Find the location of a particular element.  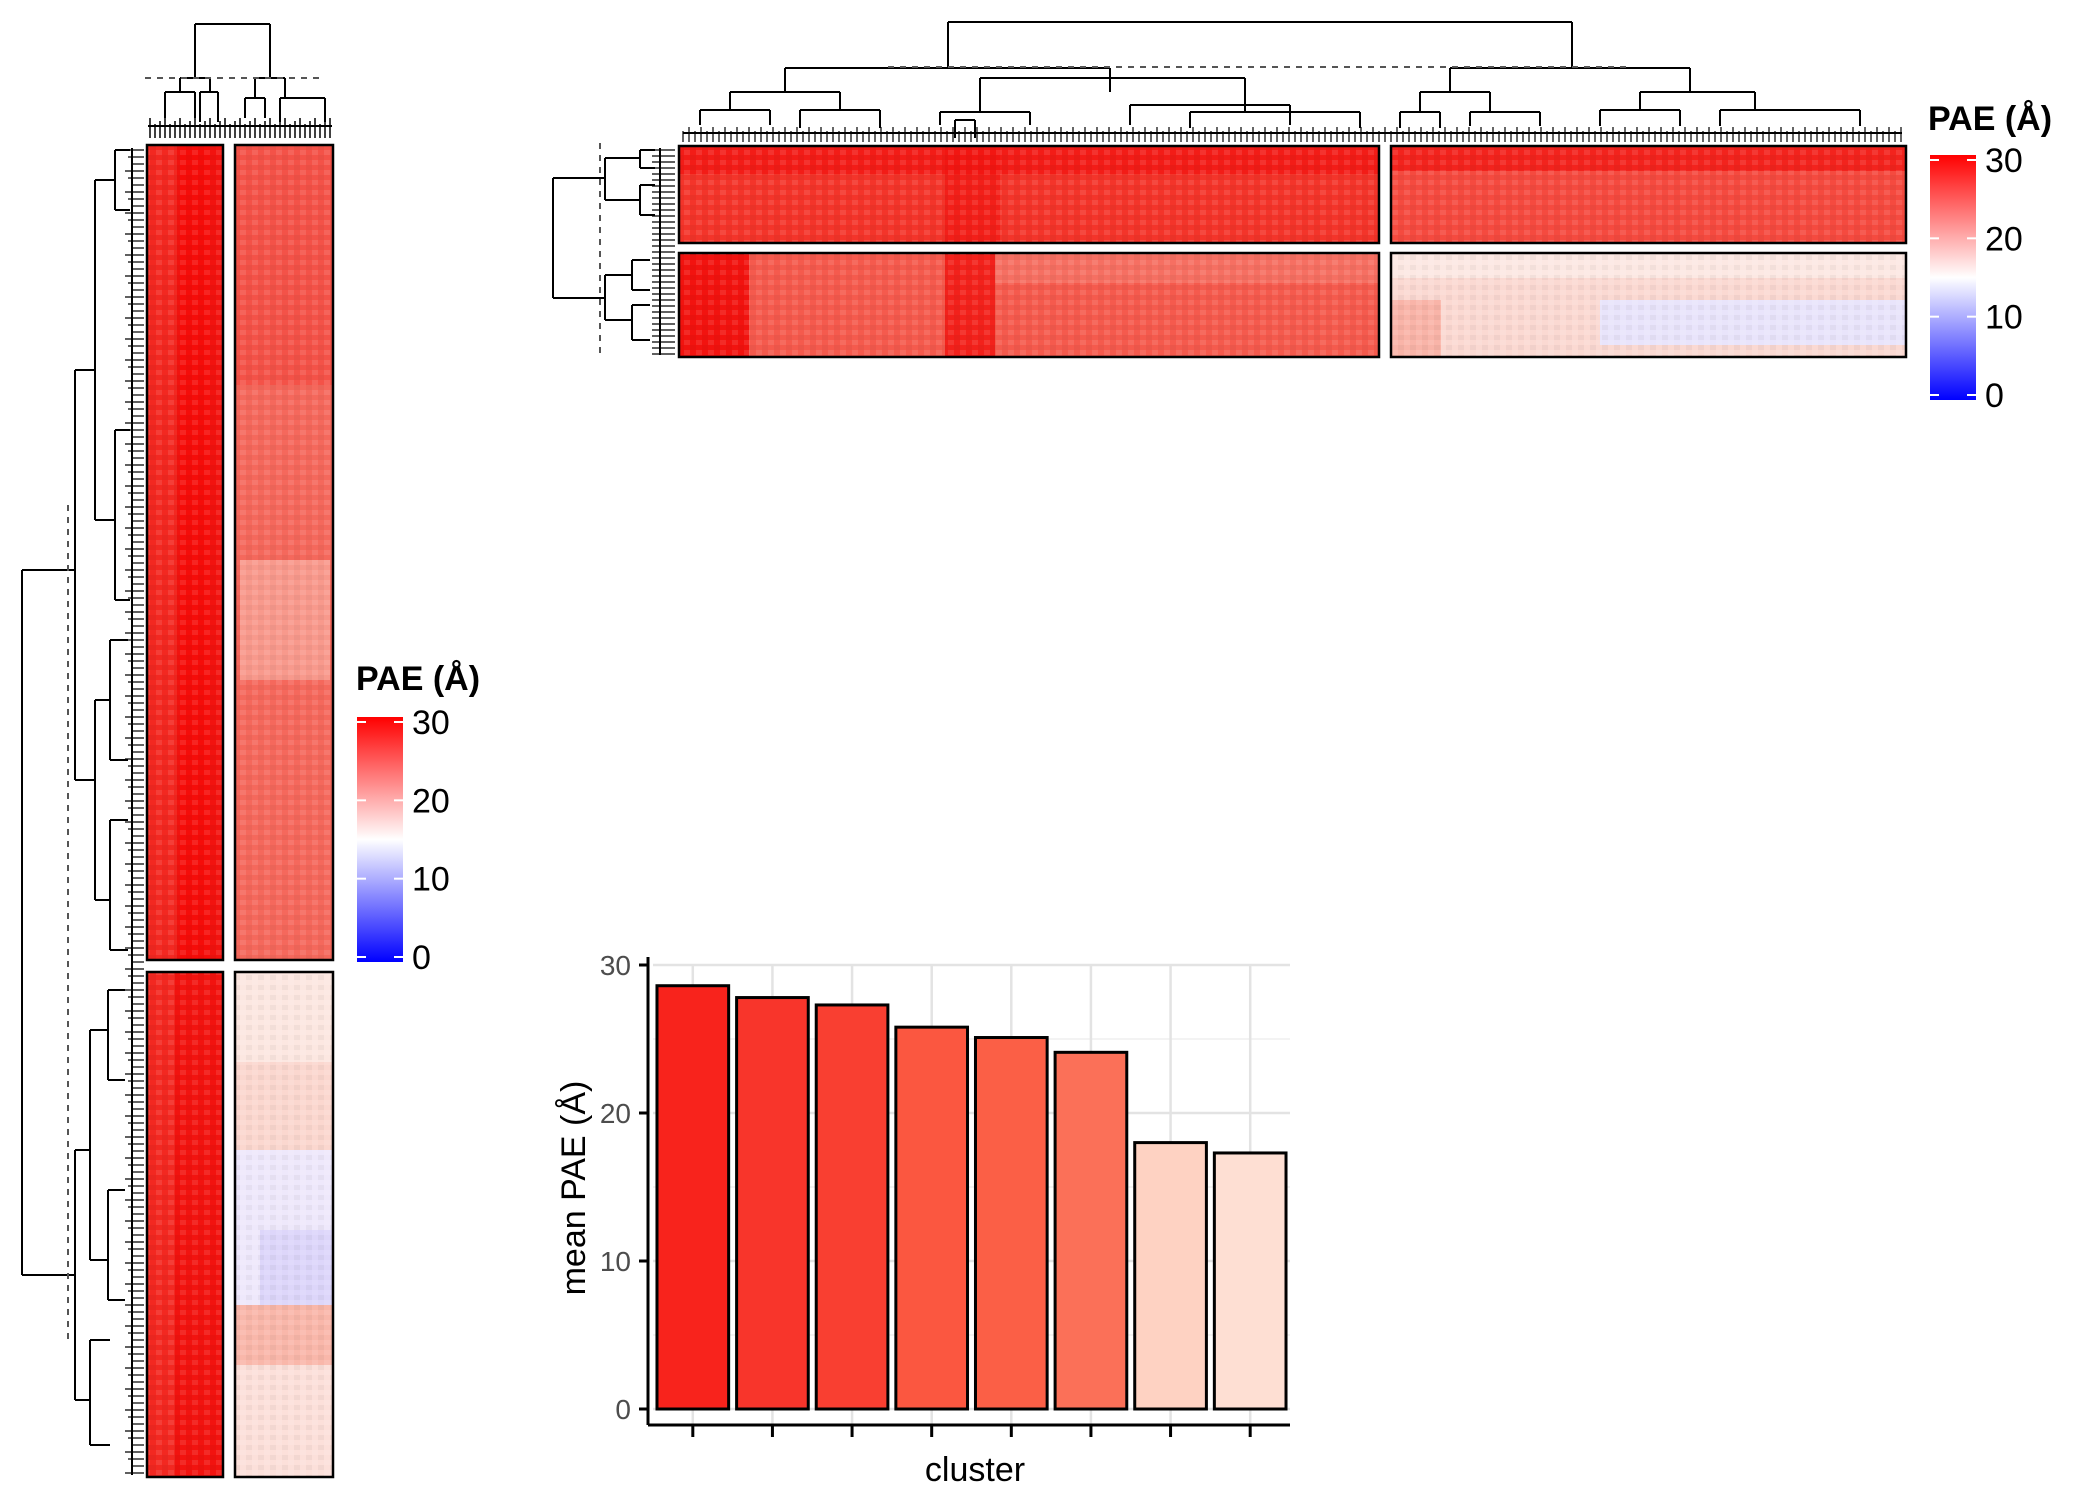

left-legend-colorbar is located at coordinates (380, 839).